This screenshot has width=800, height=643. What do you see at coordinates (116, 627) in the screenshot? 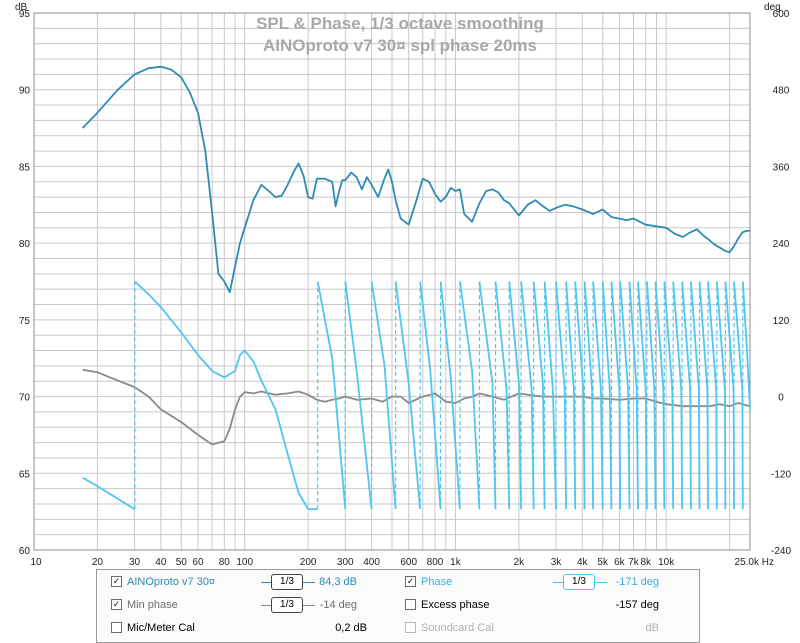
I see `mic-meter-cal-checkbox` at bounding box center [116, 627].